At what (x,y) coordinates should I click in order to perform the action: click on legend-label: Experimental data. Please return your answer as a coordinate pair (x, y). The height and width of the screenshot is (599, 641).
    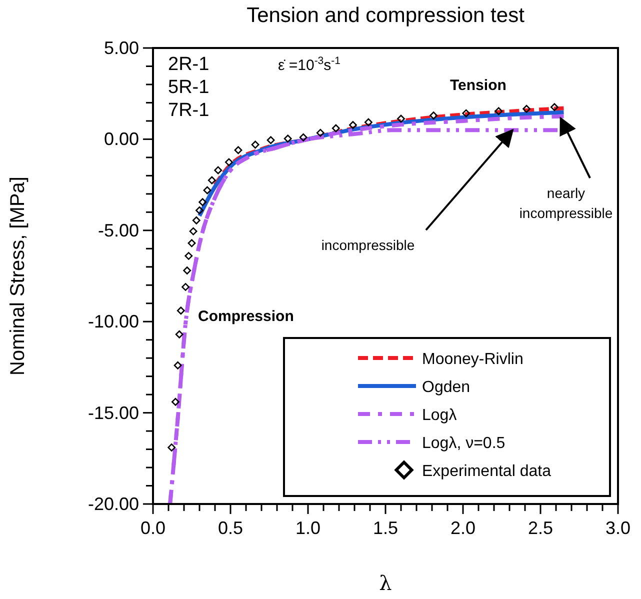
    Looking at the image, I should click on (487, 471).